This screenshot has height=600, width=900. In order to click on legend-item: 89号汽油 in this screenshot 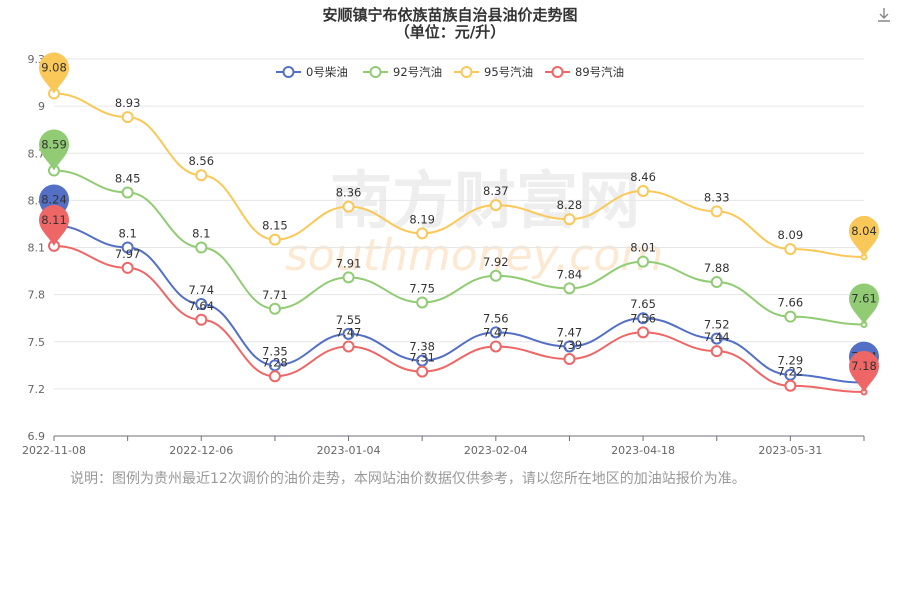, I will do `click(584, 72)`.